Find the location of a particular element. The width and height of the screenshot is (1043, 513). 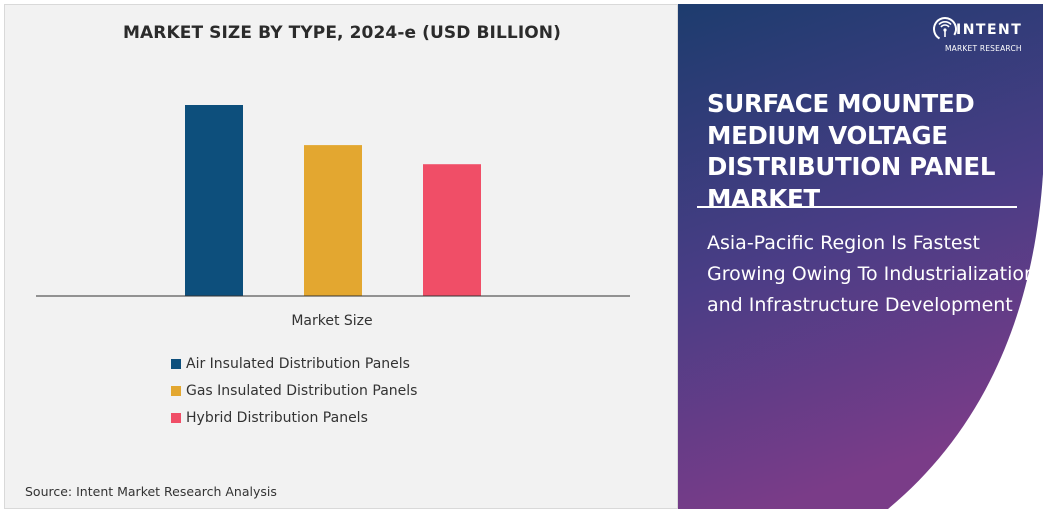

logo-tagline: MARKET RESEARCH is located at coordinates (983, 48).